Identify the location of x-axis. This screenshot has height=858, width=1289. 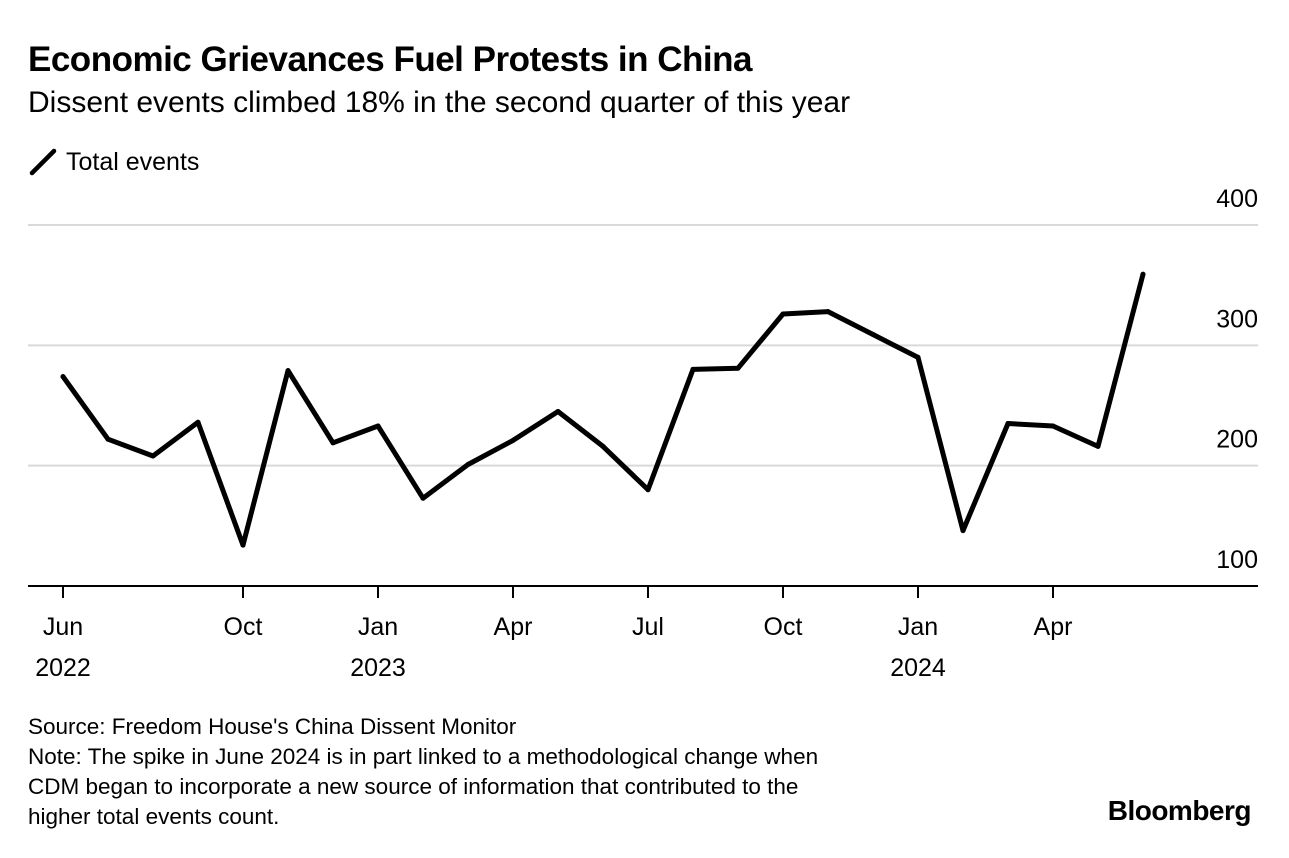
(643, 591).